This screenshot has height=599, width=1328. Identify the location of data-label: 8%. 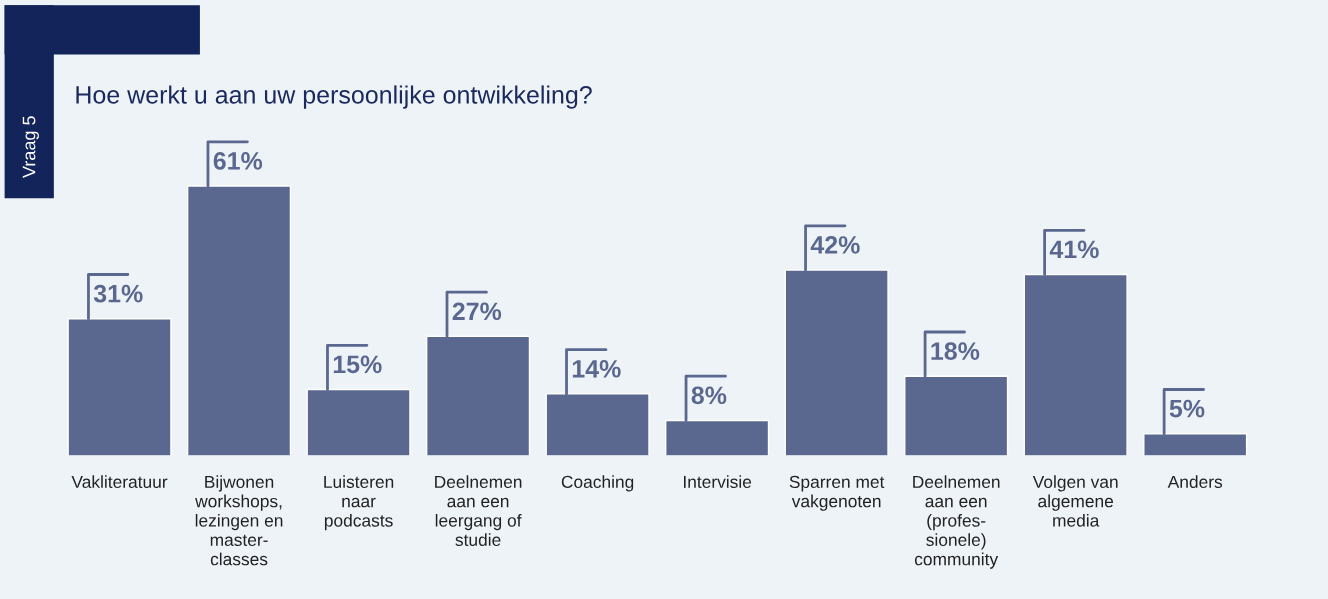
(709, 395).